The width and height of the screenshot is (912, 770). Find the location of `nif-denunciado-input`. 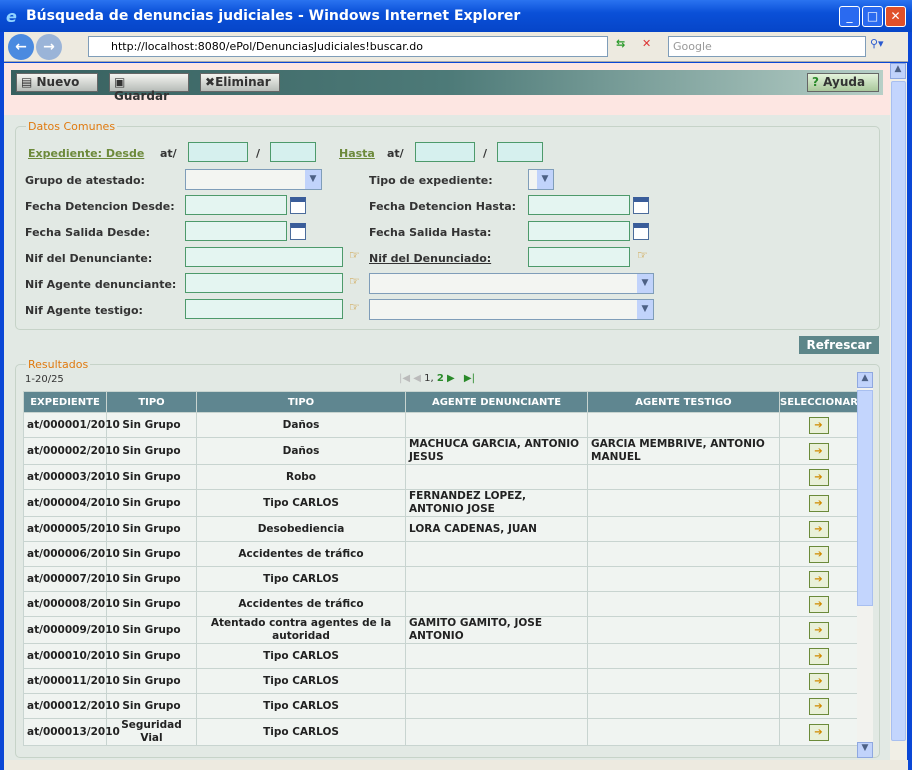

nif-denunciado-input is located at coordinates (579, 257).